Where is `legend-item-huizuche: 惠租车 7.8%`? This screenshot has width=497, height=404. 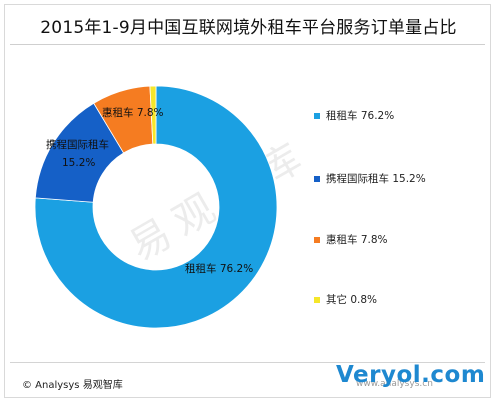
legend-item-huizuche: 惠租车 7.8% is located at coordinates (351, 239).